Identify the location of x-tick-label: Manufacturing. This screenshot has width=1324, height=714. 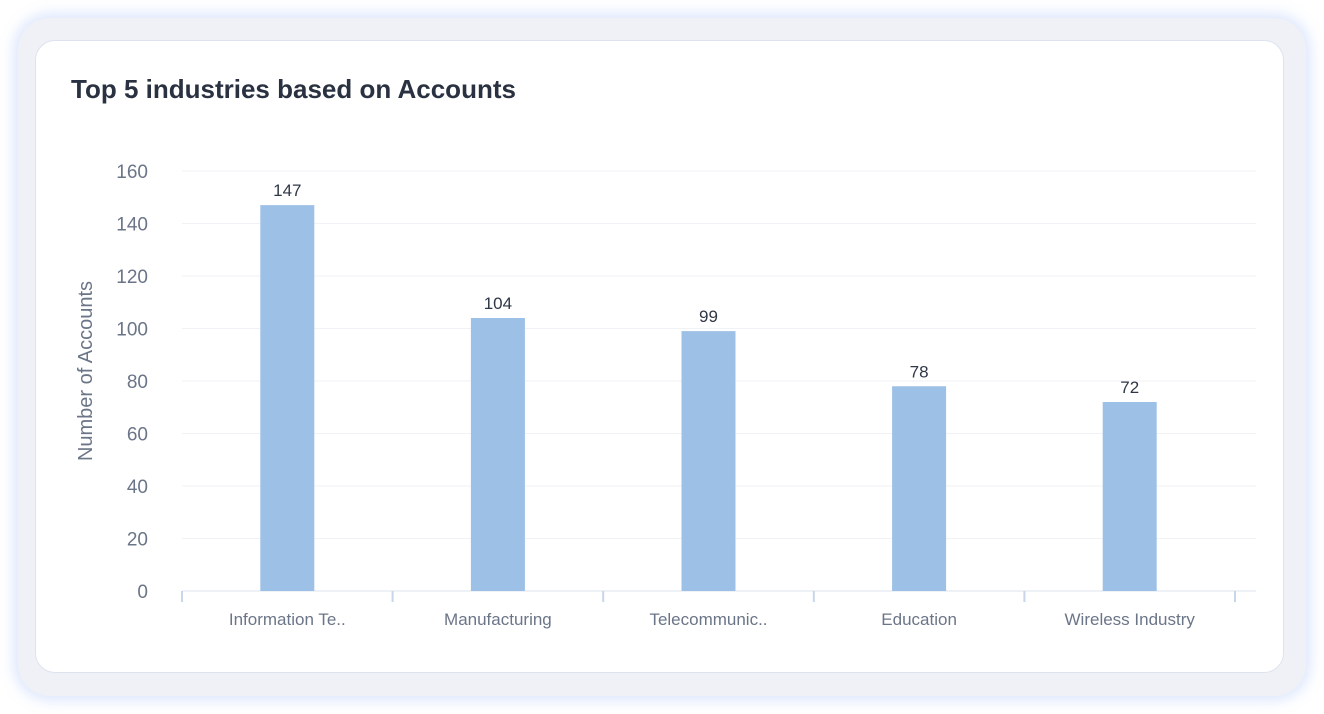
(498, 619).